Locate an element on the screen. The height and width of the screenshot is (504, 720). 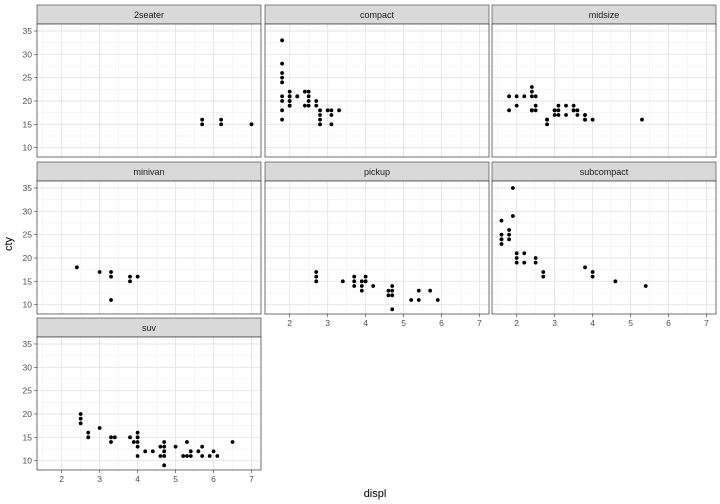
facet-strip-label: midsize is located at coordinates (604, 15).